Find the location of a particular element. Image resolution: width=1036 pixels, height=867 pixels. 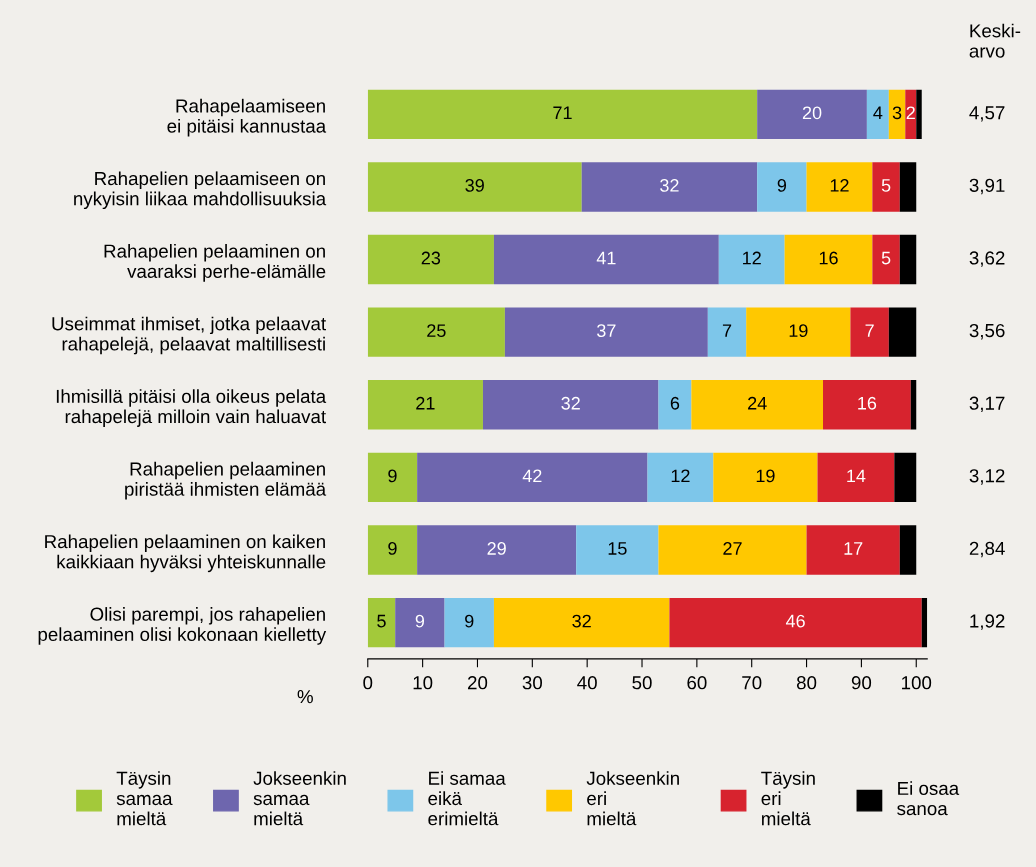

y-tick-label: Rahapelien pelaaminen piristää ihmisten elämää is located at coordinates (226, 480).